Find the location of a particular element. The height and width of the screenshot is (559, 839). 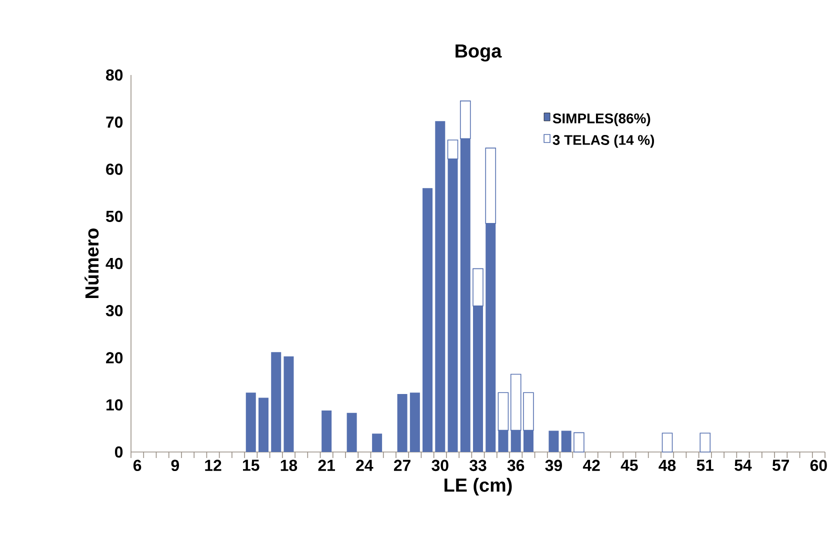

y-tick-label: 60 is located at coordinates (114, 169).